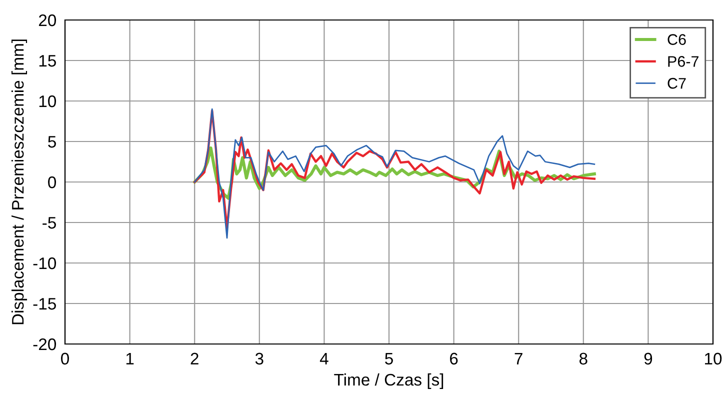 The image size is (725, 407). What do you see at coordinates (52, 182) in the screenshot?
I see `y-tick-label: 0` at bounding box center [52, 182].